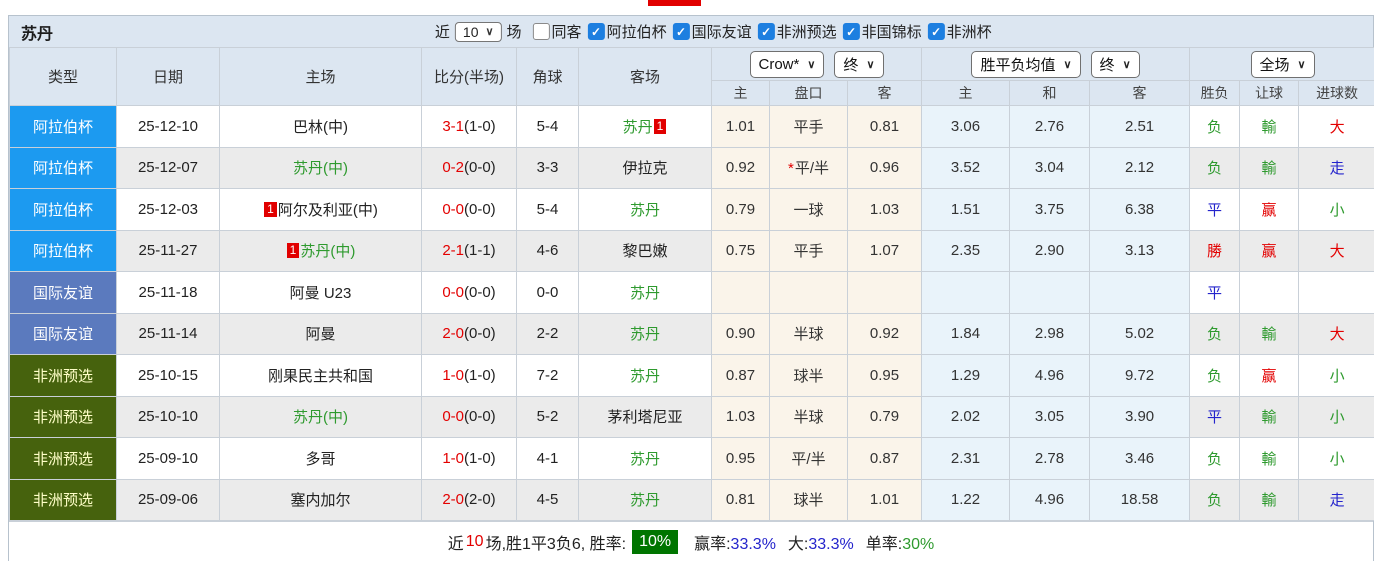 This screenshot has width=1374, height=561. What do you see at coordinates (1269, 375) in the screenshot?
I see `result-handicap: 赢` at bounding box center [1269, 375].